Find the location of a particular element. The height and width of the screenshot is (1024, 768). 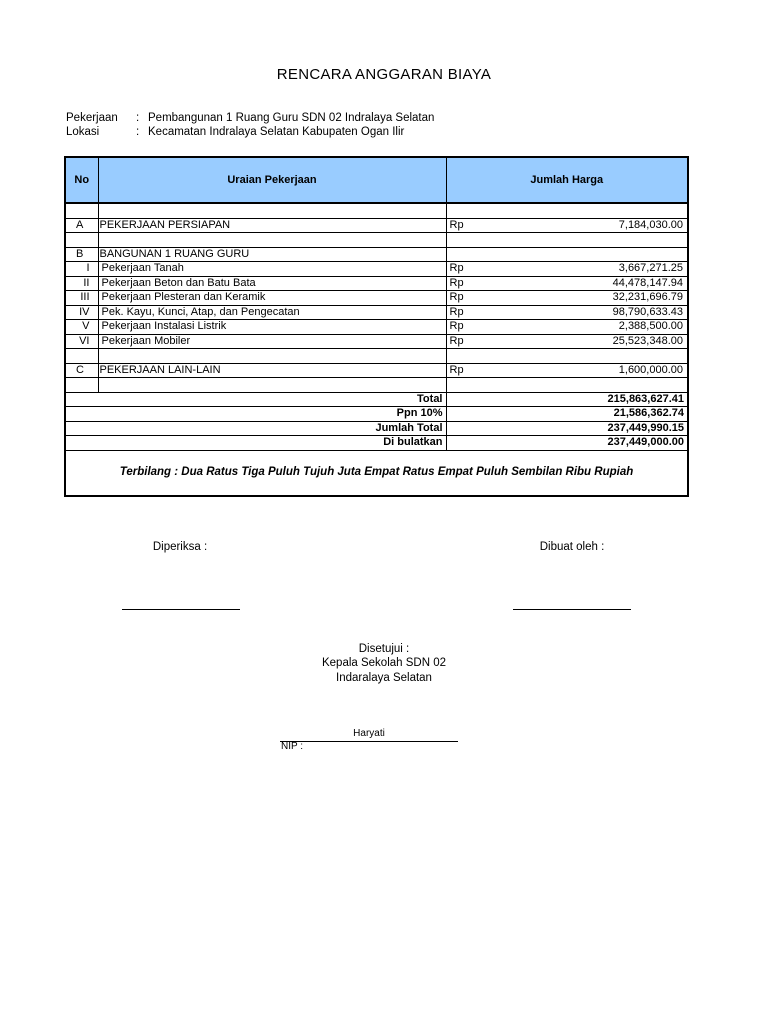

row-amount: Rp 3,667,271.25 is located at coordinates (567, 269).